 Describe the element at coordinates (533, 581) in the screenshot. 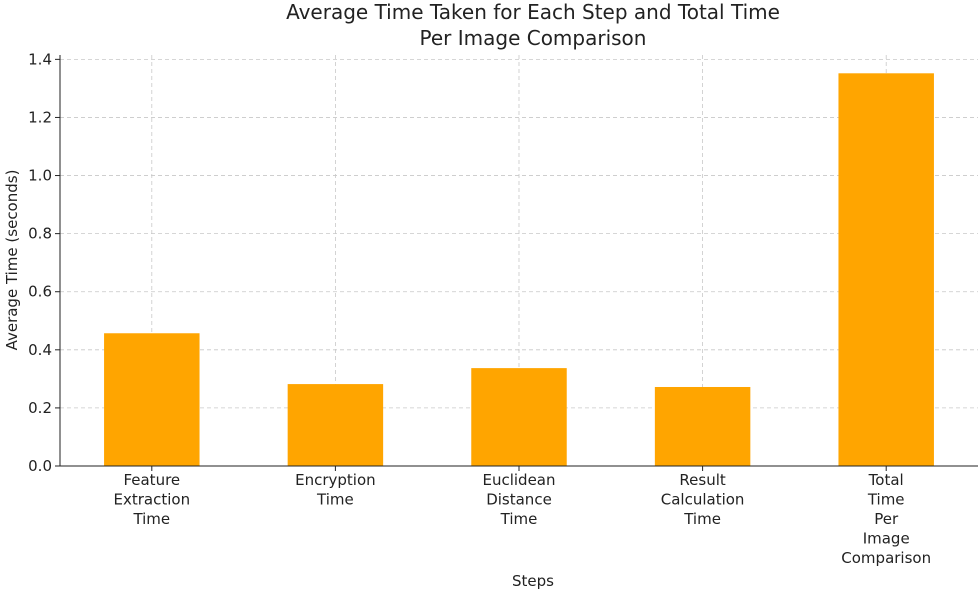

I see `x-axis-label: Steps` at that location.